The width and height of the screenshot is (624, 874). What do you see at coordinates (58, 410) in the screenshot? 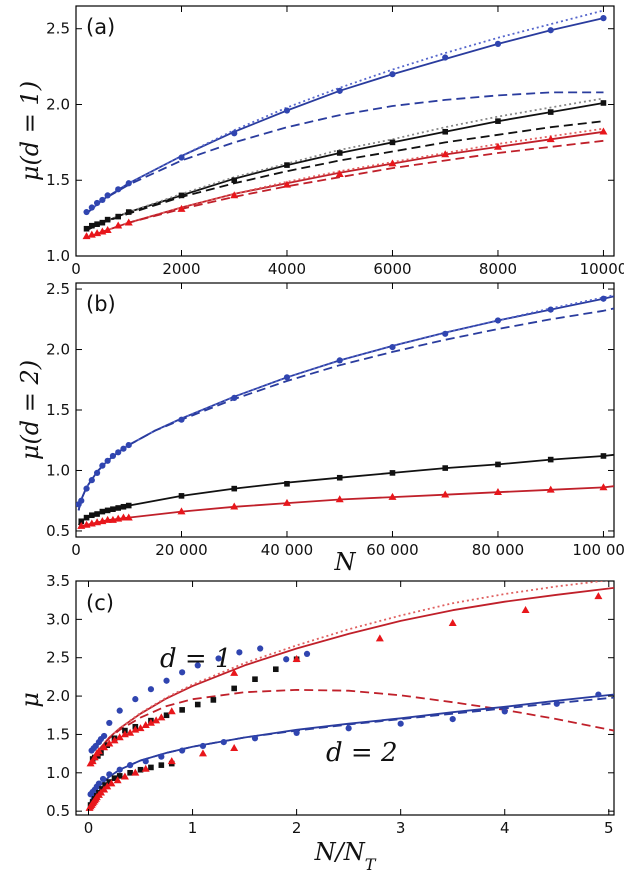
I see `y-tick-label: 1.5` at bounding box center [58, 410].